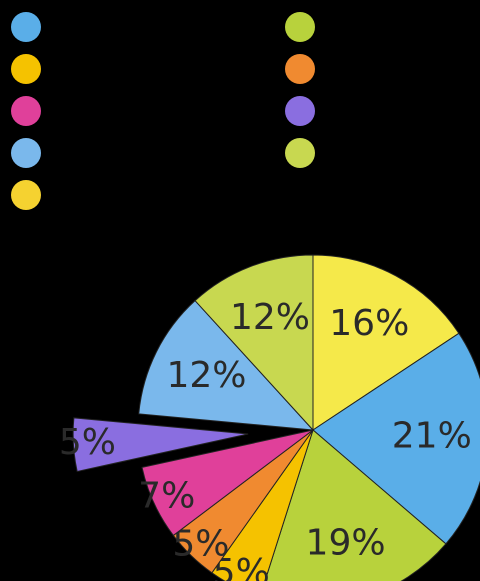 The image size is (480, 581). What do you see at coordinates (369, 323) in the screenshot?
I see `data-label: 16%` at bounding box center [369, 323].